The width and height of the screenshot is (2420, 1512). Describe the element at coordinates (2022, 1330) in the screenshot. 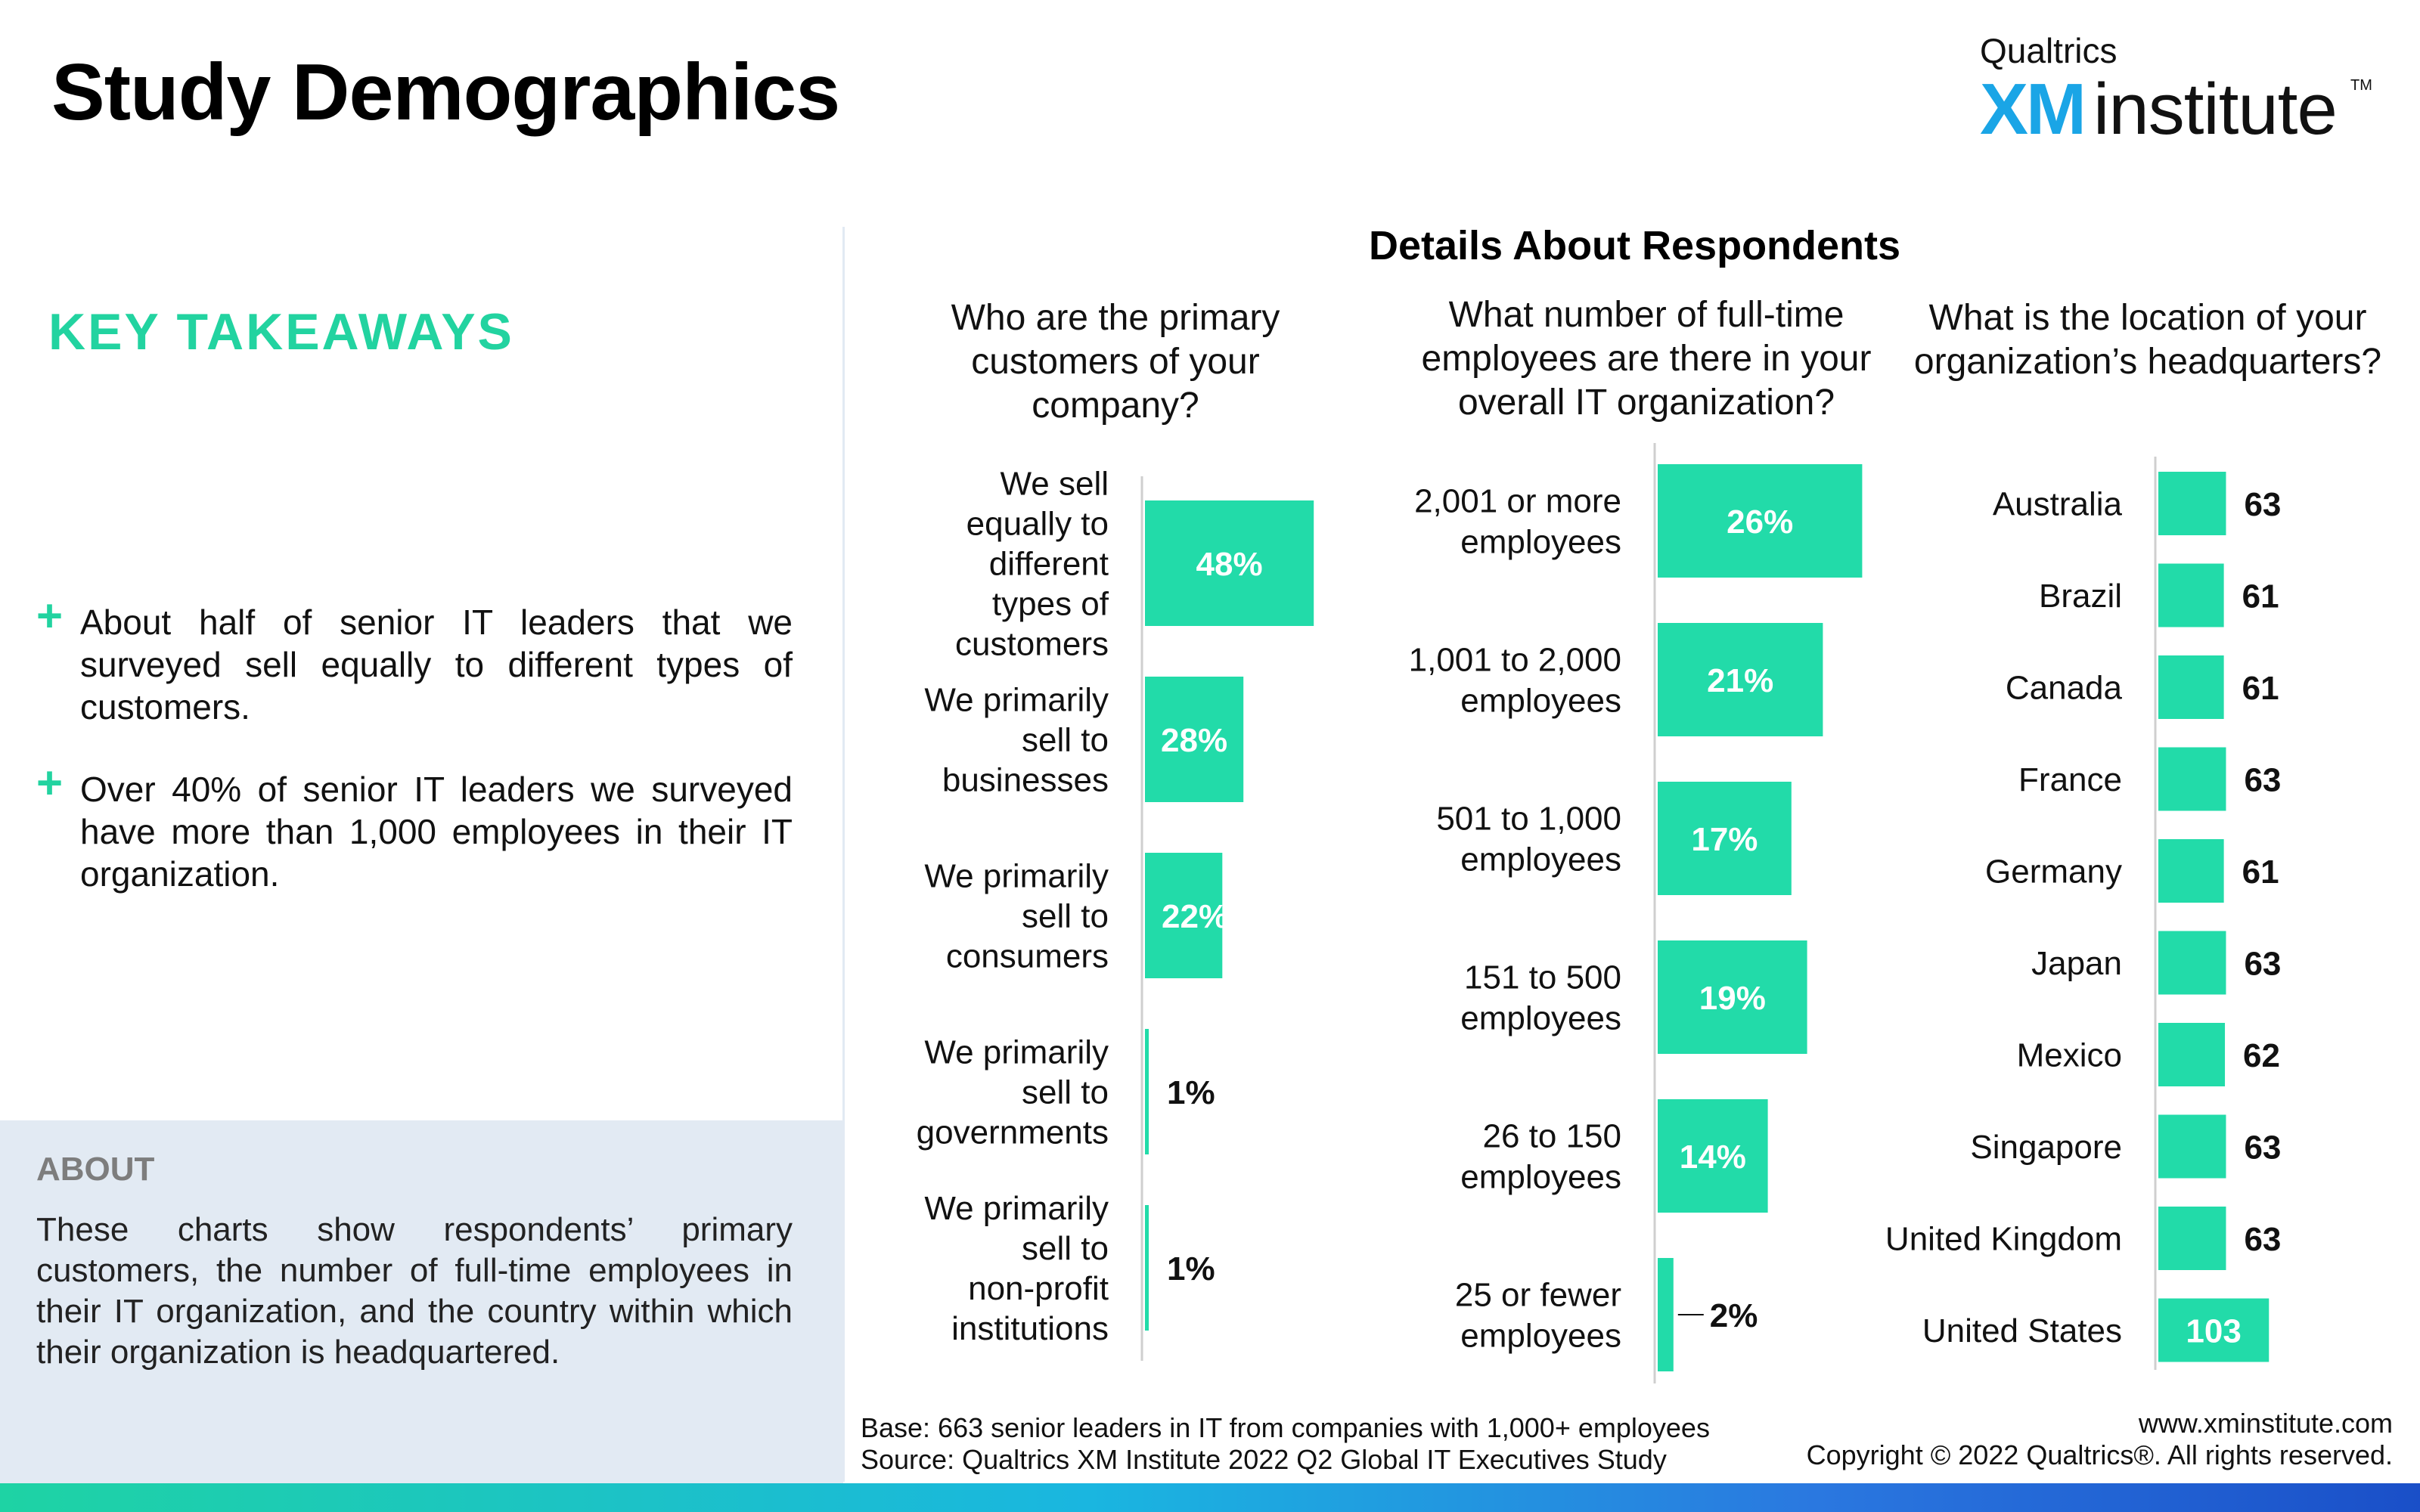

I see `chart3-category-label: United States` at that location.